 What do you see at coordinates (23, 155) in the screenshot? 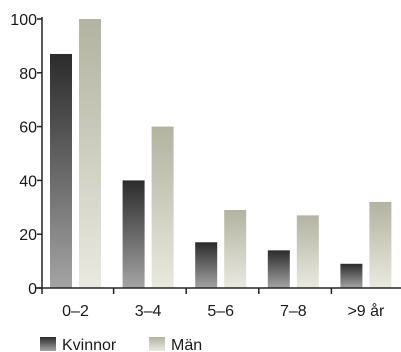
I see `y-axis-ticks: 0 20 40 60 80 100` at bounding box center [23, 155].